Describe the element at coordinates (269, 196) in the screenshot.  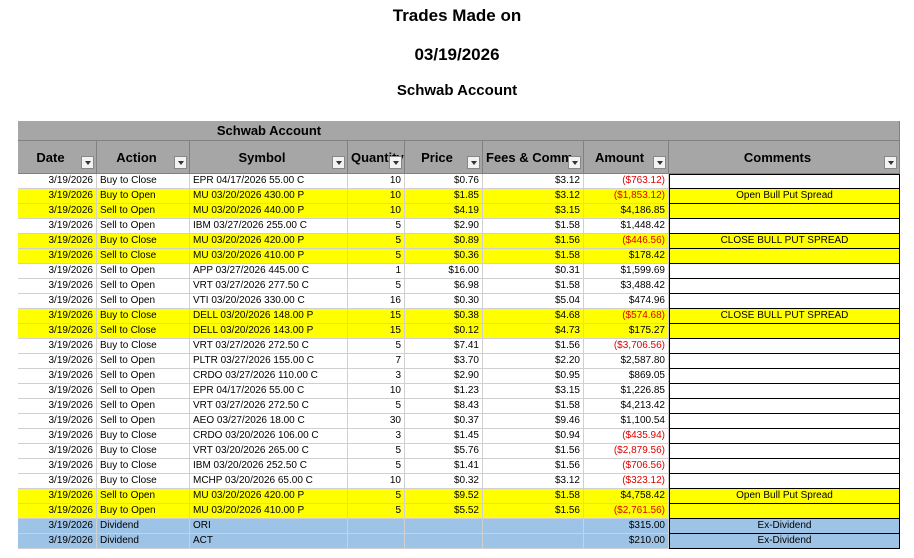
I see `cell: MU 03/20/2026 430.00 P` at that location.